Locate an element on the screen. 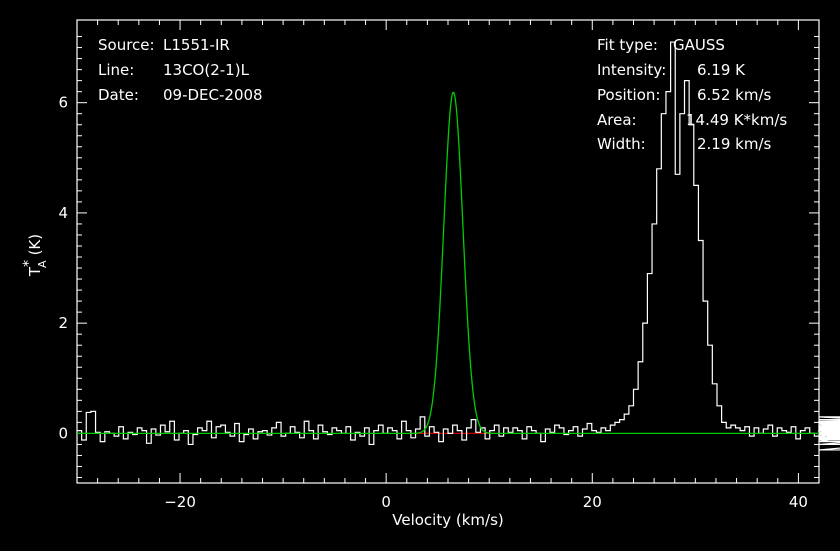  y-axis-label-sub: A is located at coordinates (42, 264).